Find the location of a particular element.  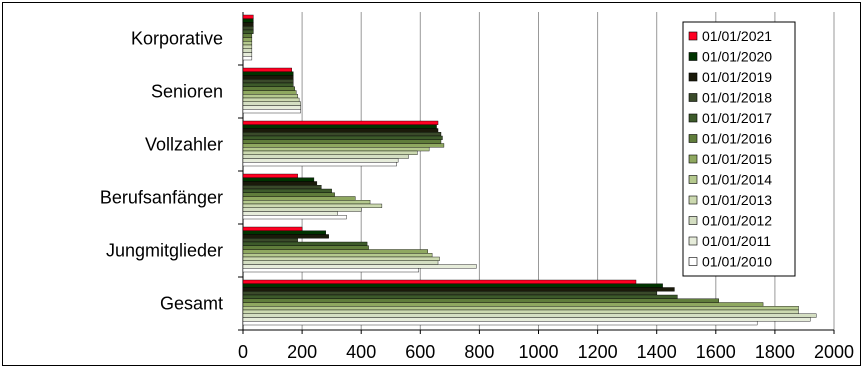

category-label: Korporative is located at coordinates (177, 39).